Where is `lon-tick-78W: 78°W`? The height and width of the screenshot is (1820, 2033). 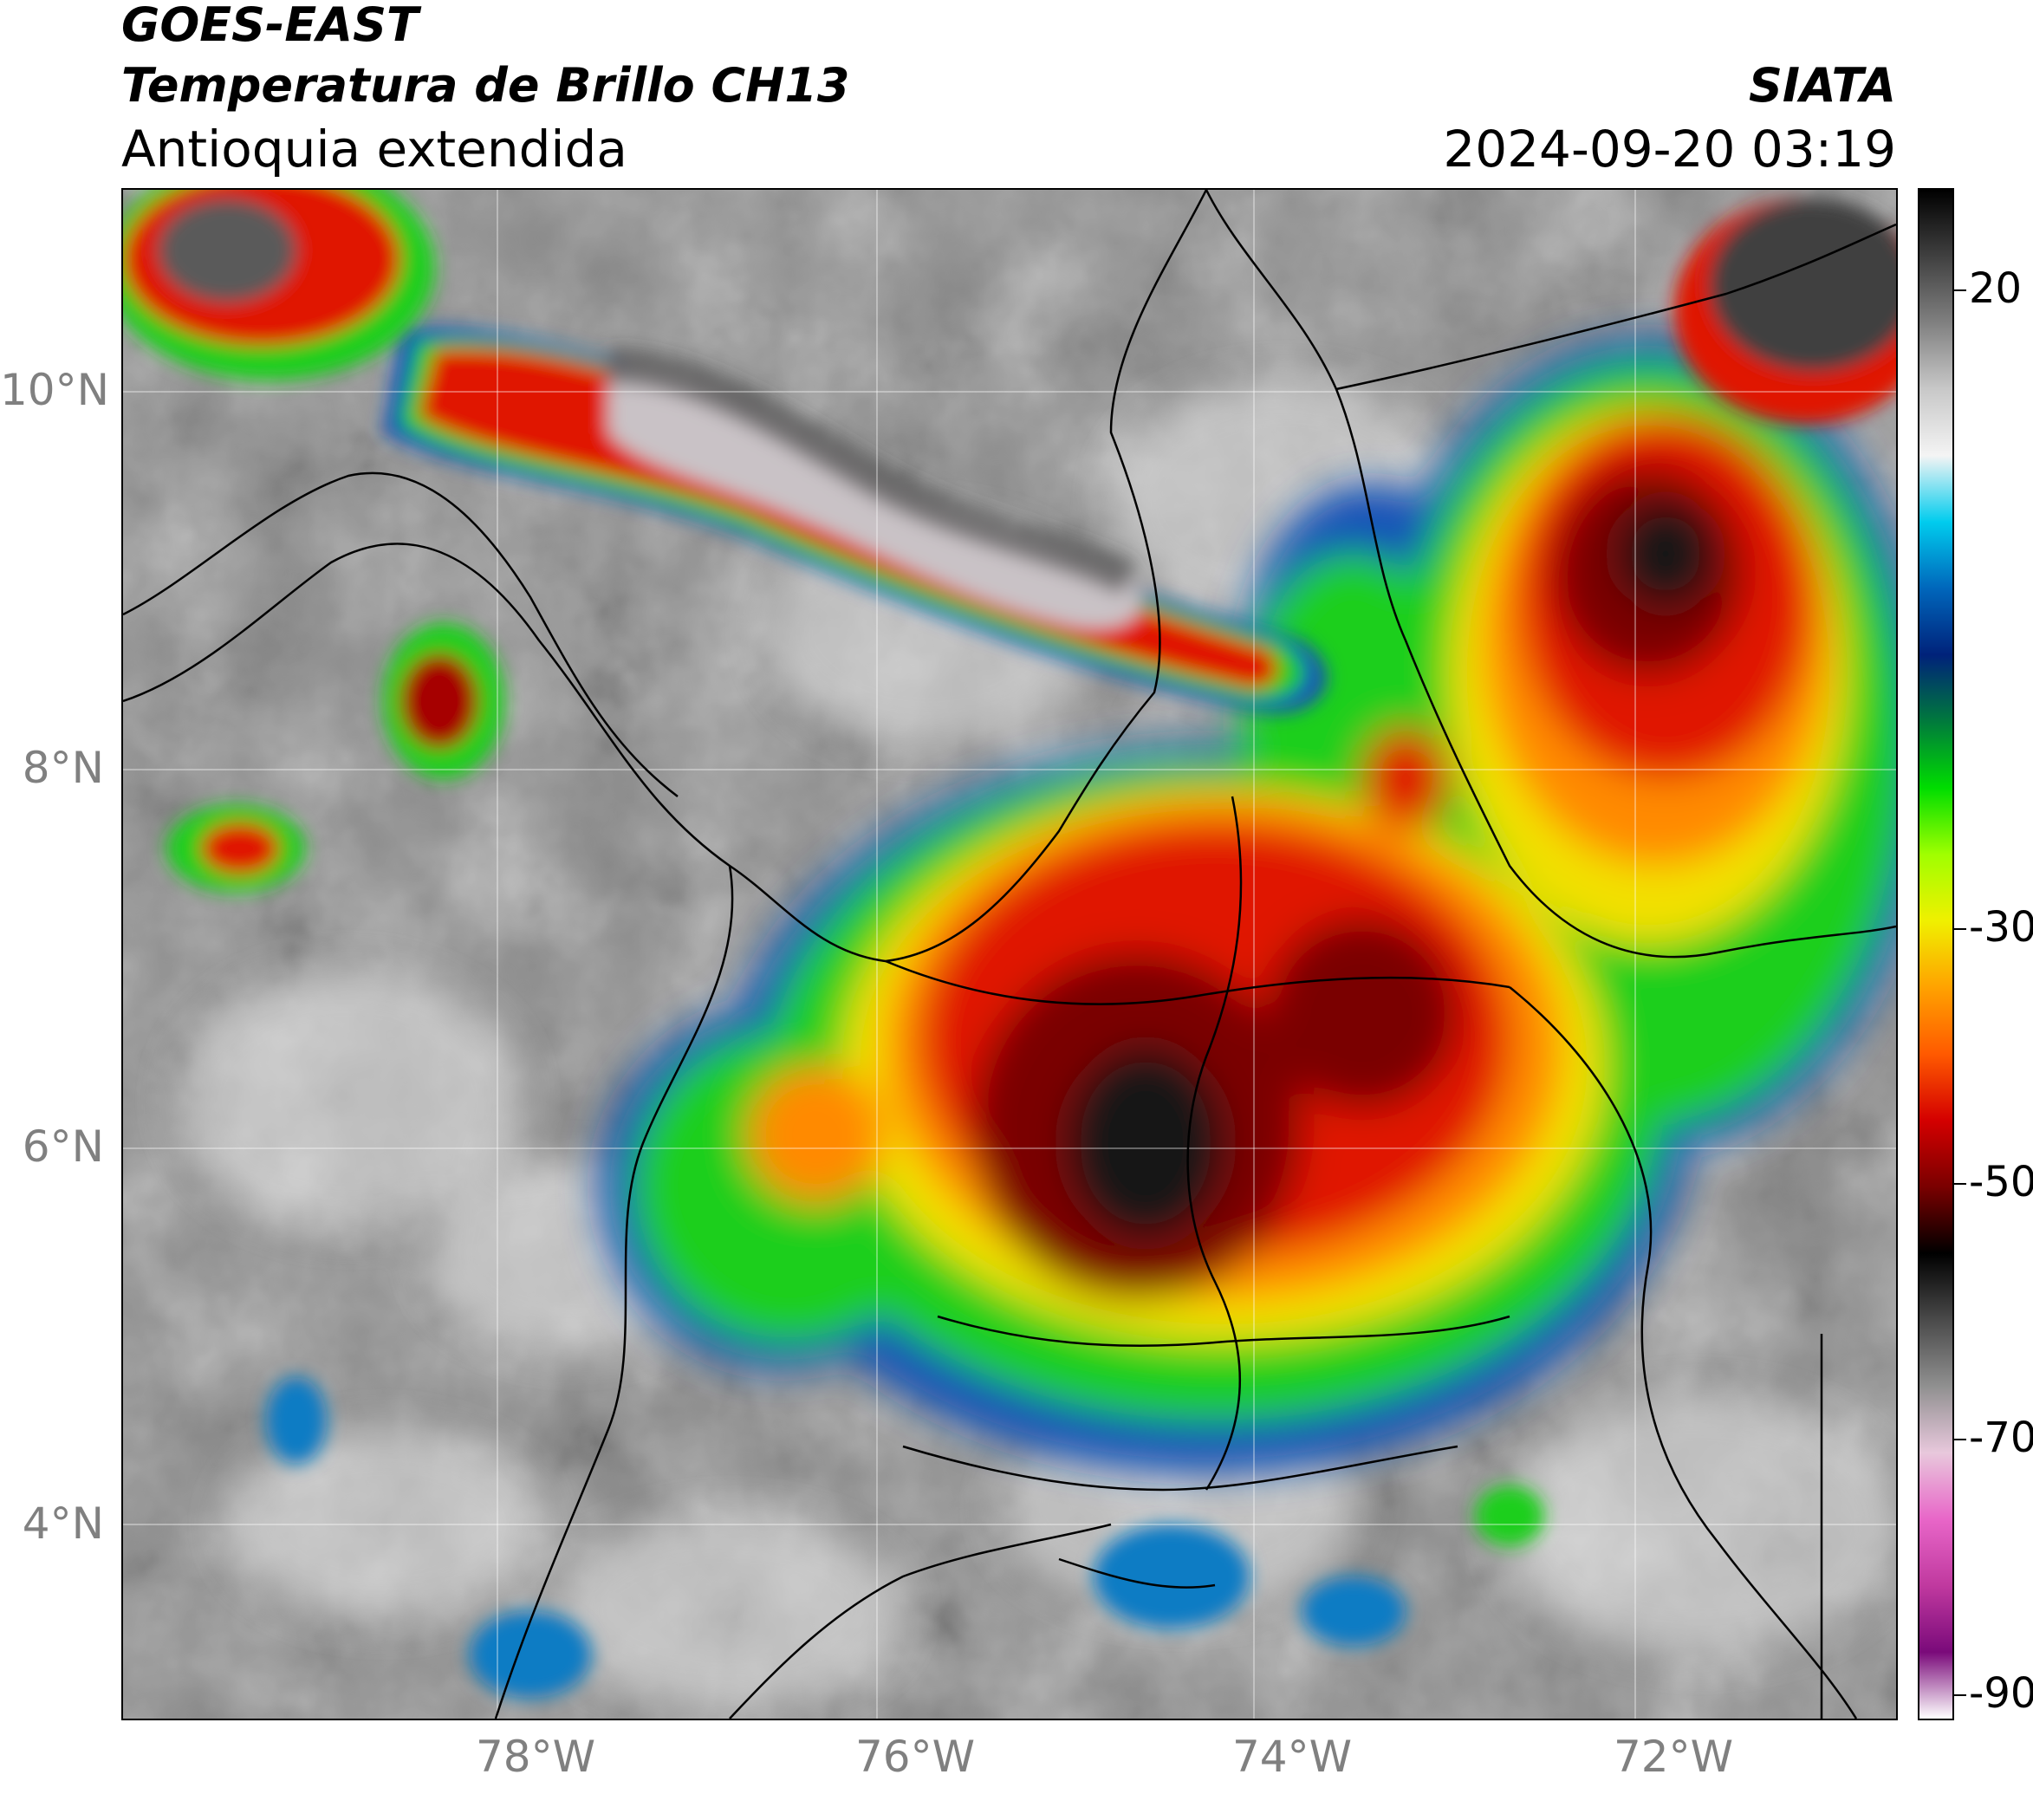
lon-tick-78W: 78°W is located at coordinates (535, 1757).